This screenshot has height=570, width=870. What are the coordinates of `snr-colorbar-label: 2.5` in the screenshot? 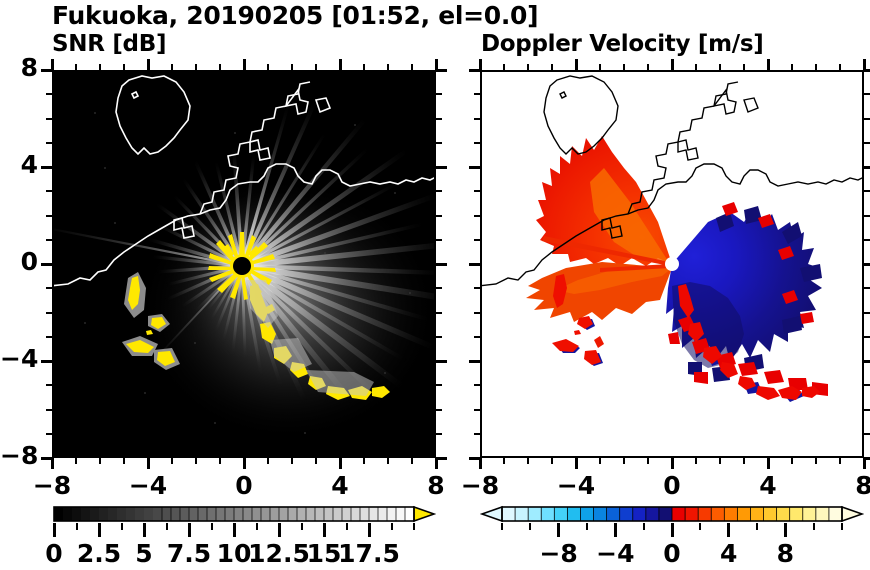 It's located at (99, 553).